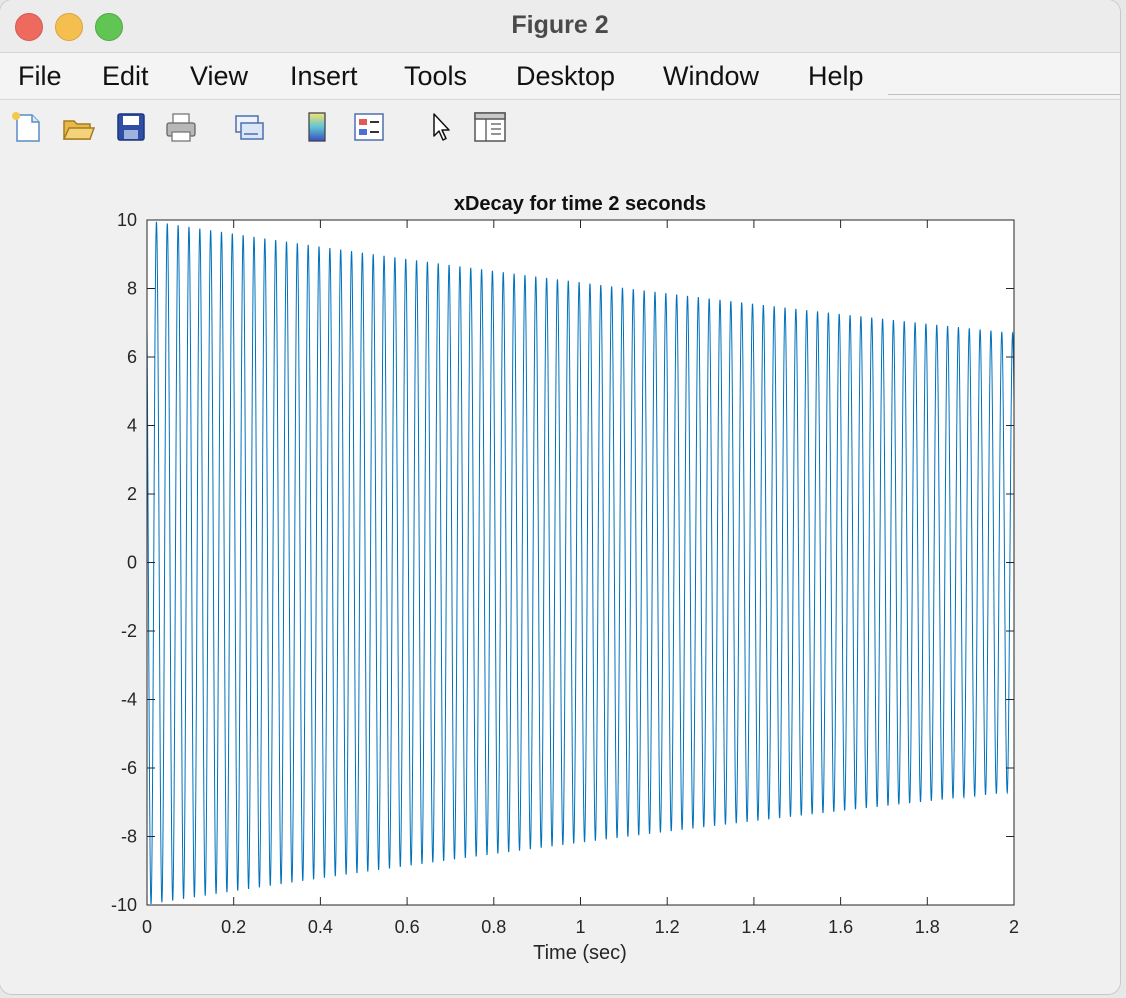  I want to click on chart-title: xDecay for time 2 seconds, so click(580, 204).